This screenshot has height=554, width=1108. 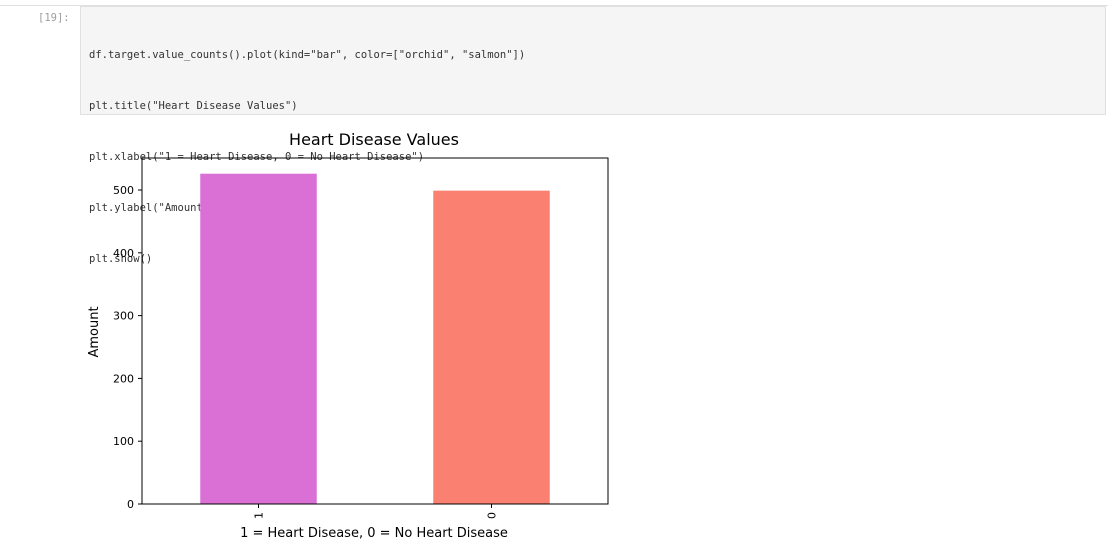 What do you see at coordinates (123, 441) in the screenshot?
I see `y-tick-label: 100` at bounding box center [123, 441].